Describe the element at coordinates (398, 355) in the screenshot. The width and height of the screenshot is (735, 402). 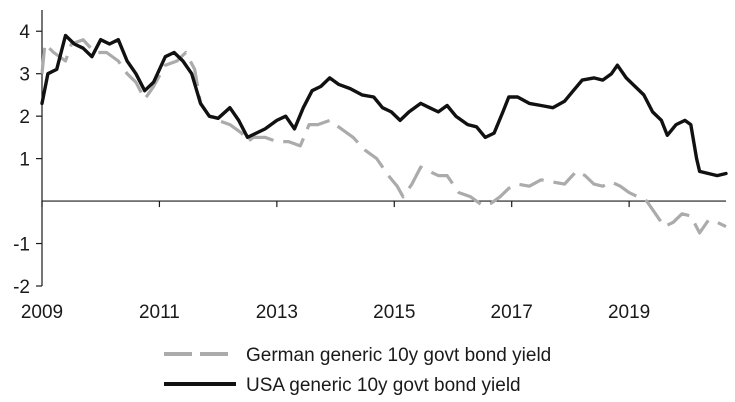
I see `legend-label-german: German generic 10y govt bond yield` at that location.